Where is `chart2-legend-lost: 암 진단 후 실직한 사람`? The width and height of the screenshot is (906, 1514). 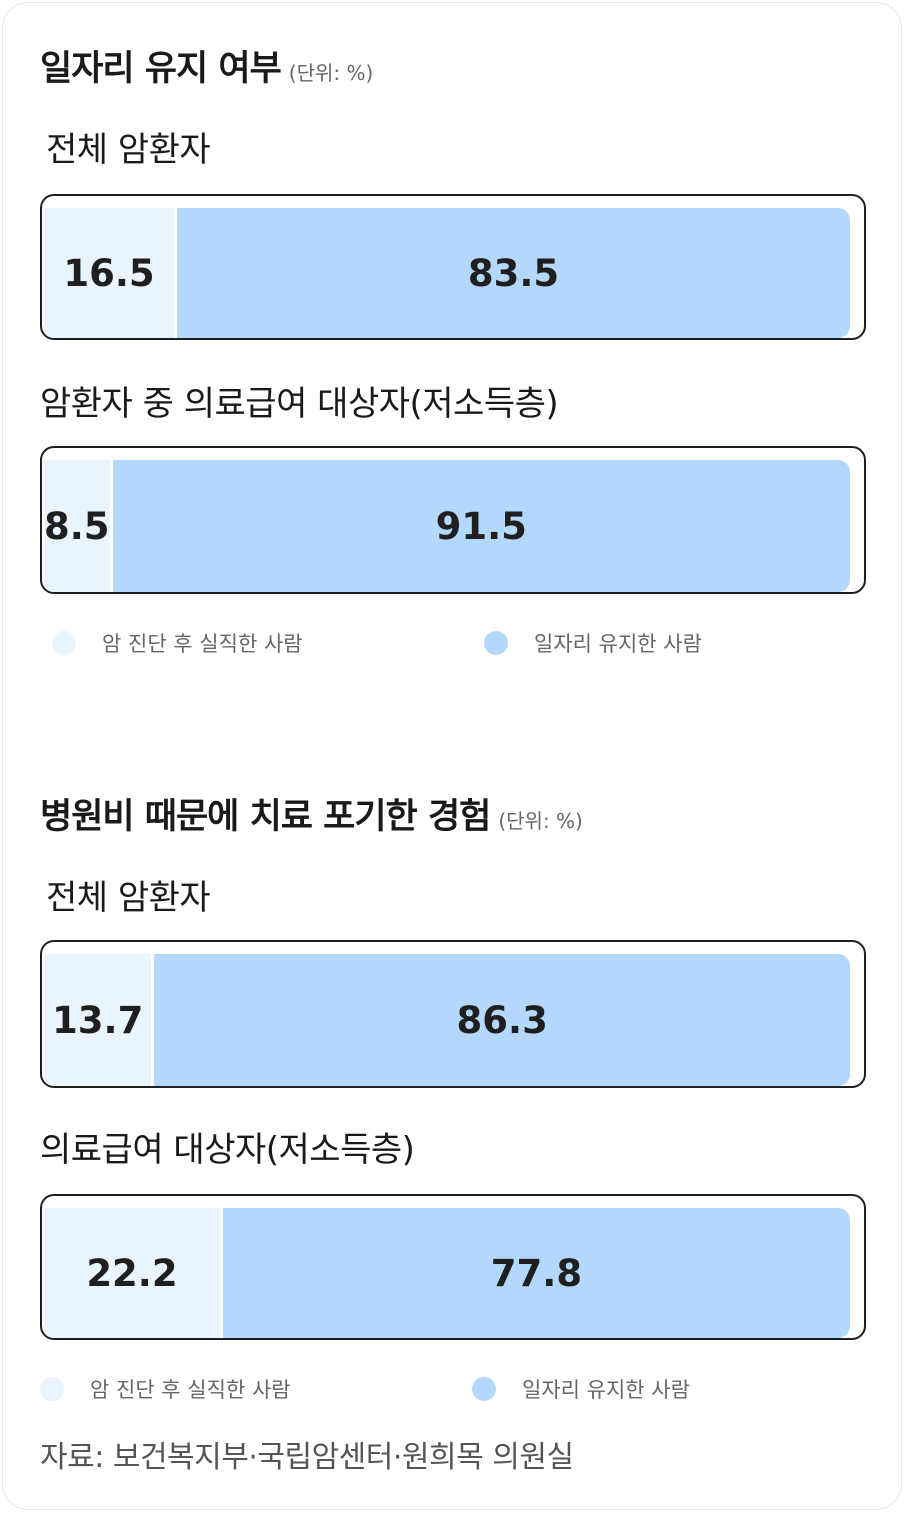 chart2-legend-lost: 암 진단 후 실직한 사람 is located at coordinates (165, 1389).